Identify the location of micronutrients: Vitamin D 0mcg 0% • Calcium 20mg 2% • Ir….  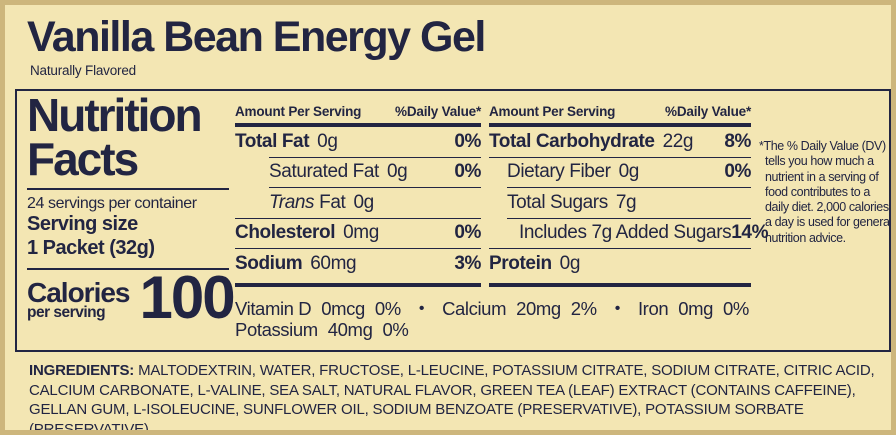
(495, 319).